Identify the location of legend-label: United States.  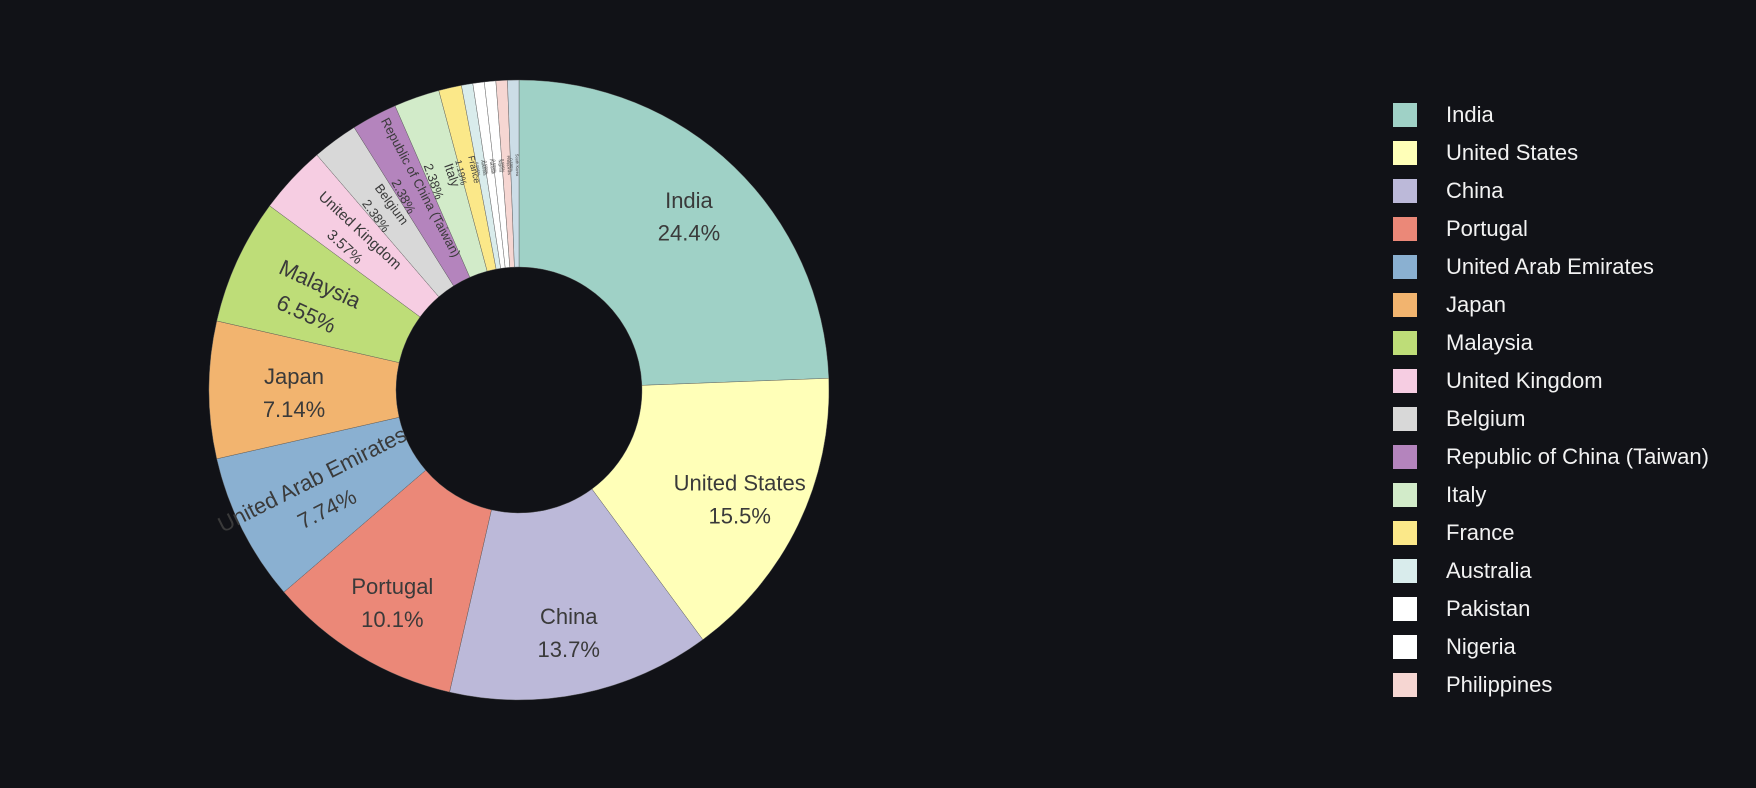
(1512, 152).